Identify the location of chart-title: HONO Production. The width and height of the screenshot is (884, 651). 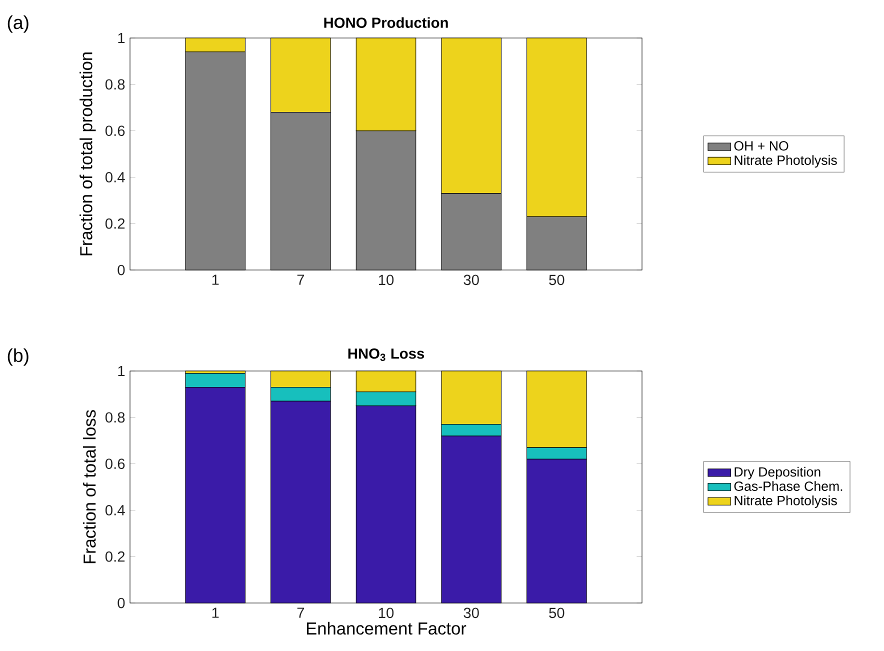
(386, 22).